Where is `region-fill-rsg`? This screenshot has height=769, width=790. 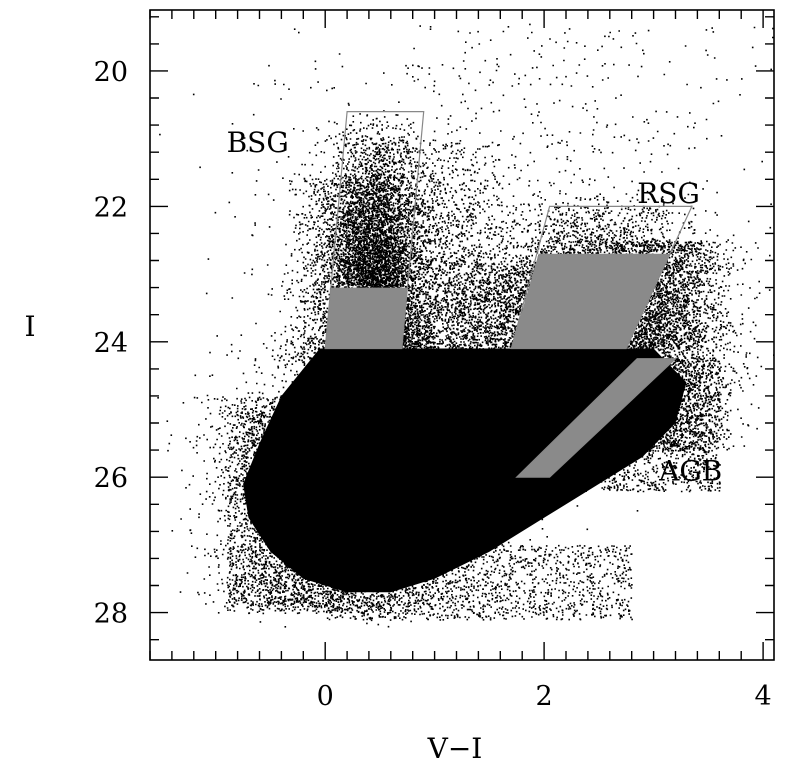 region-fill-rsg is located at coordinates (590, 301).